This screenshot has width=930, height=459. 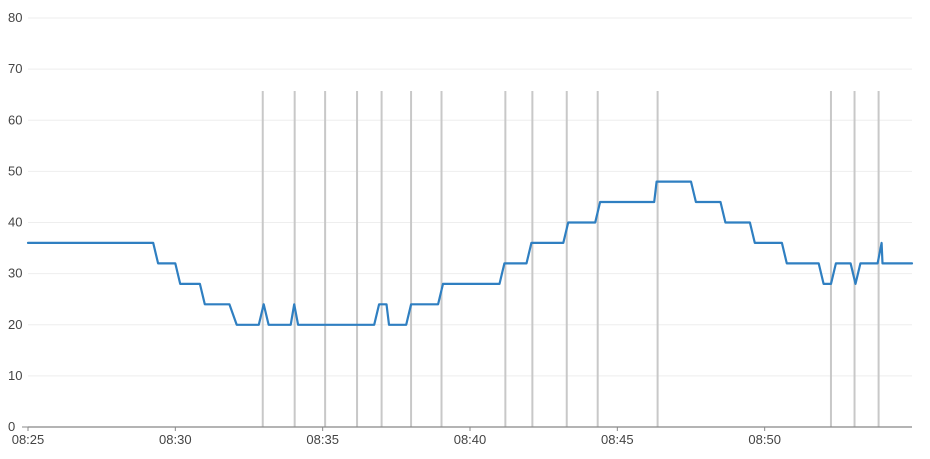 What do you see at coordinates (617, 439) in the screenshot?
I see `x-tick-label: 08:45` at bounding box center [617, 439].